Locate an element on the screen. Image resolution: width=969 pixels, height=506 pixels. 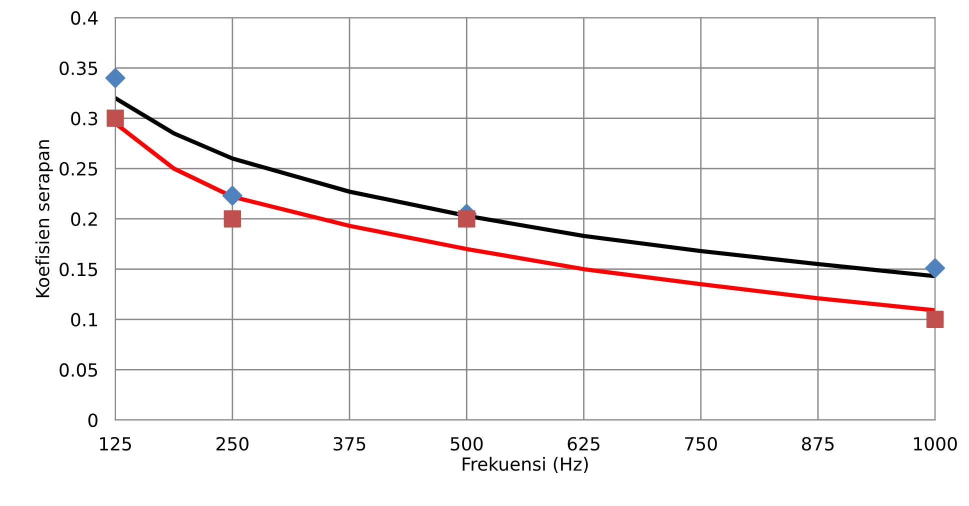
y-tick-label: 0.2 is located at coordinates (84, 219).